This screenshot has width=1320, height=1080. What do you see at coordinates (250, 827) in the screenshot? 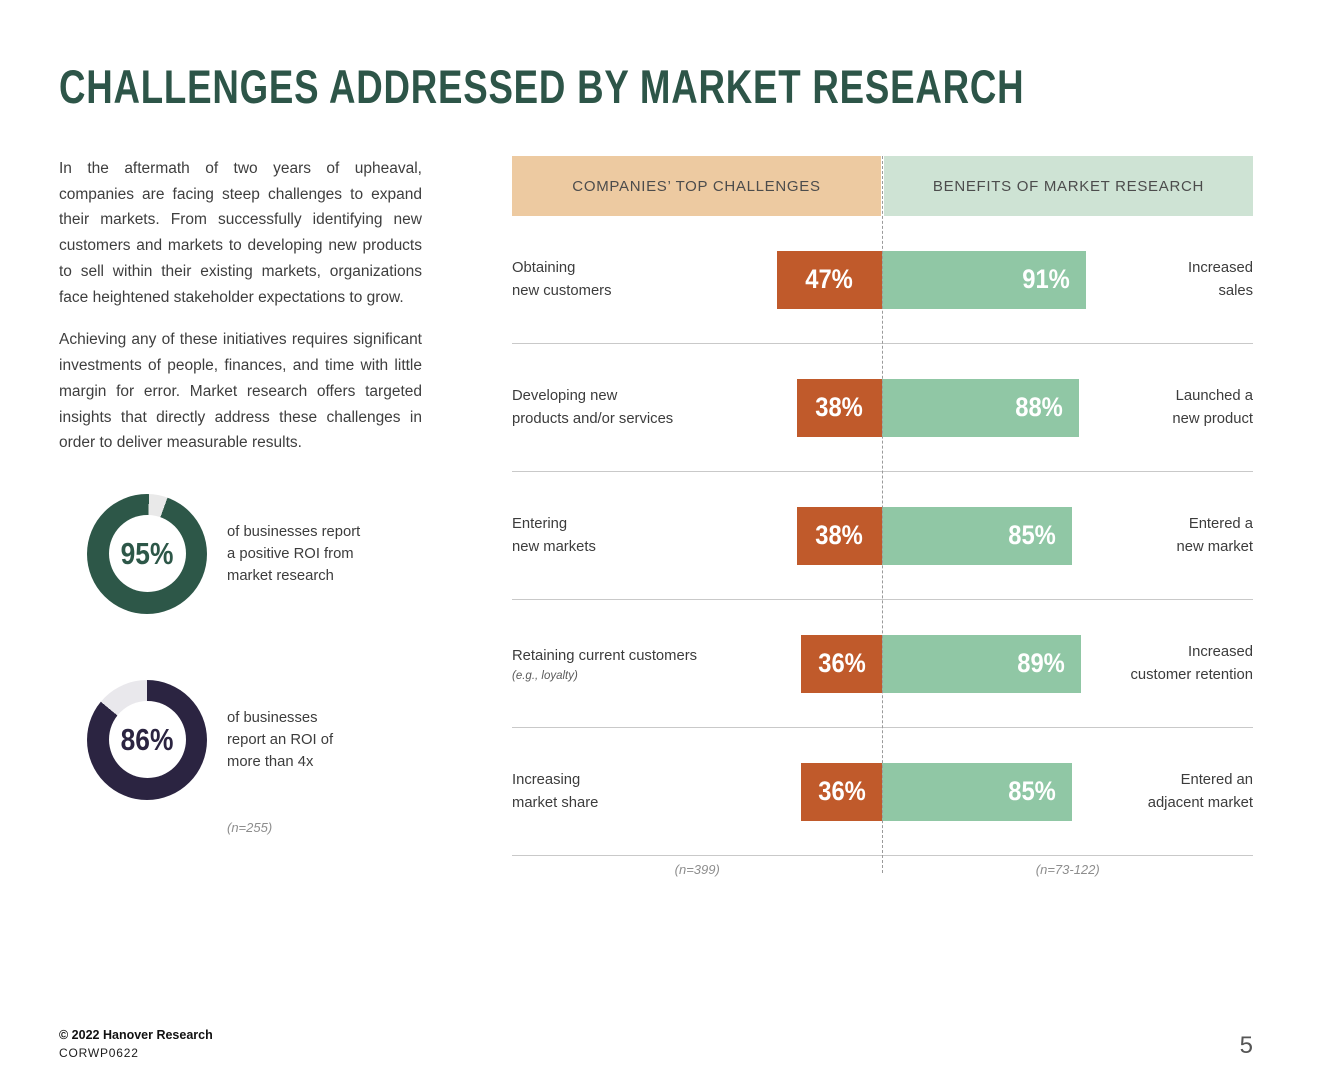
I see `donut-sample-note: (n=255)` at bounding box center [250, 827].